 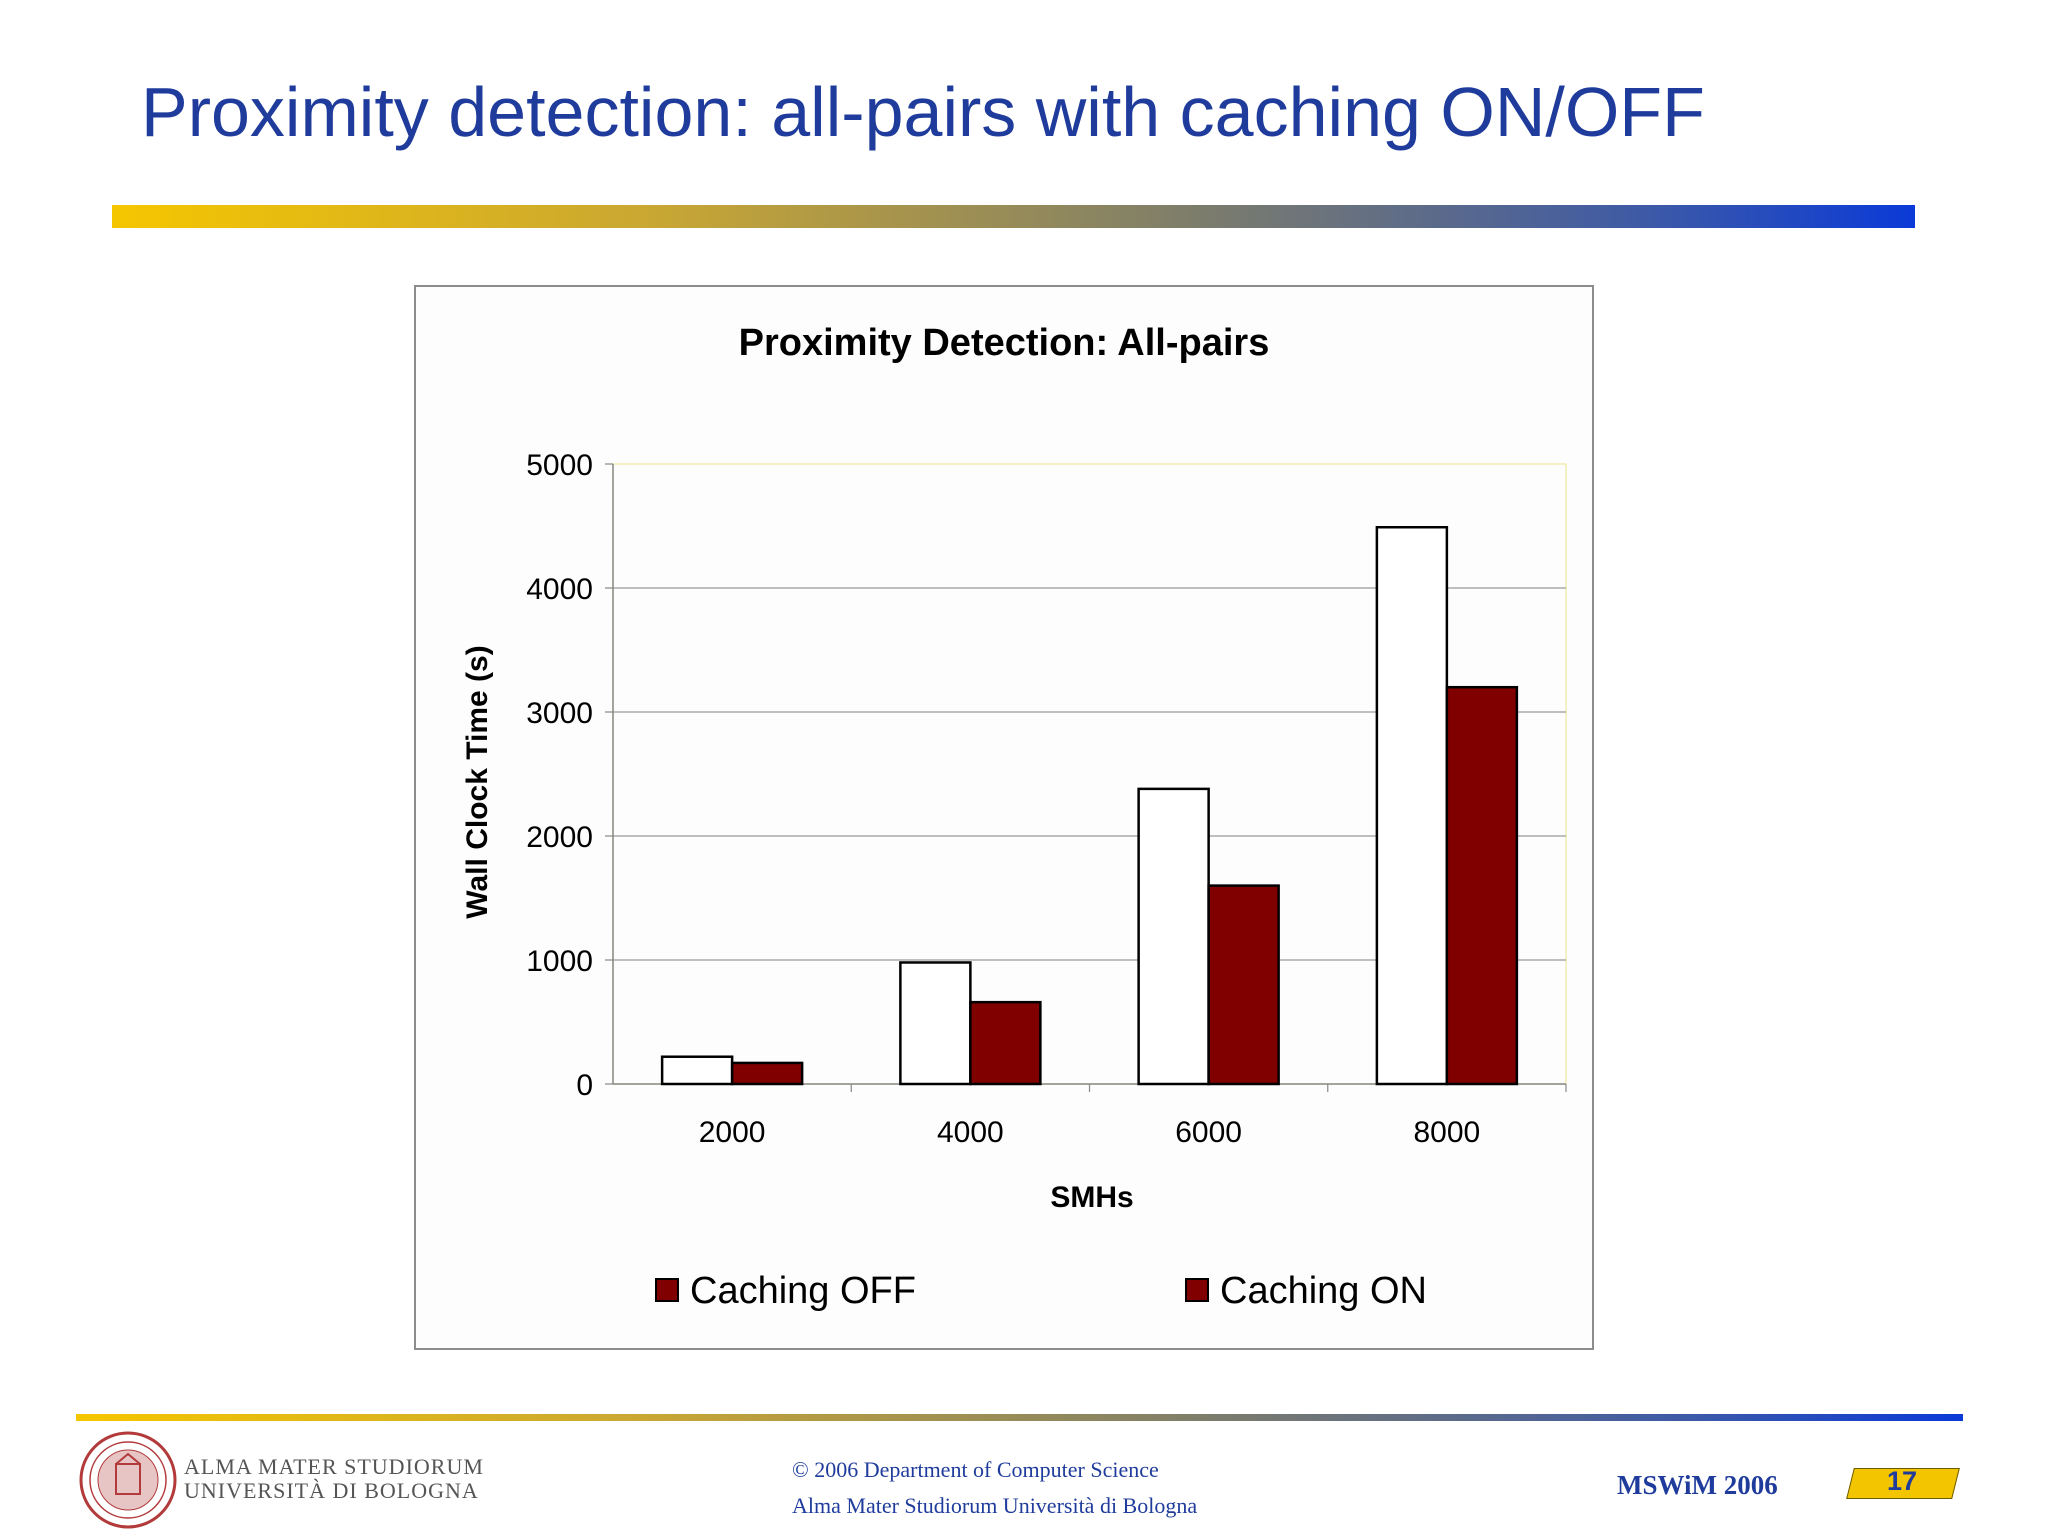 What do you see at coordinates (331, 1490) in the screenshot?
I see `university-line-2: UNIVERSITÀ DI BOLOGNA` at bounding box center [331, 1490].